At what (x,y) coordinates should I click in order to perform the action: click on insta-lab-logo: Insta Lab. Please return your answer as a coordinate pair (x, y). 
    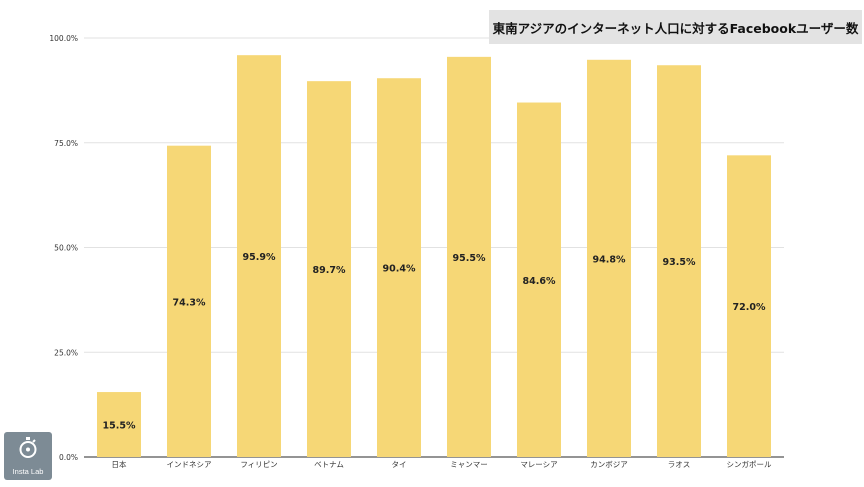
    Looking at the image, I should click on (28, 456).